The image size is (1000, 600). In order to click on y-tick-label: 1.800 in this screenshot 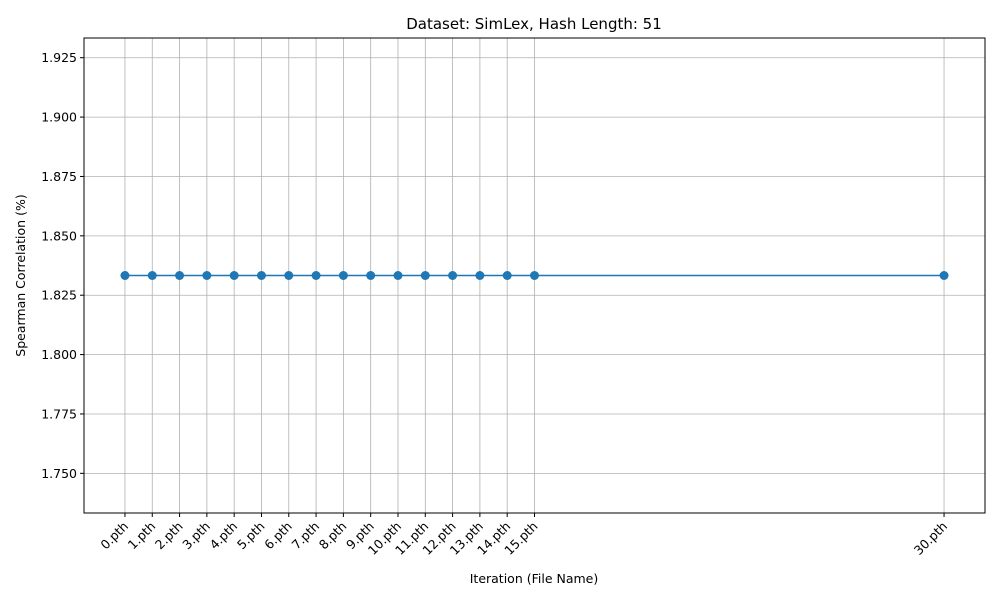, I will do `click(59, 354)`.